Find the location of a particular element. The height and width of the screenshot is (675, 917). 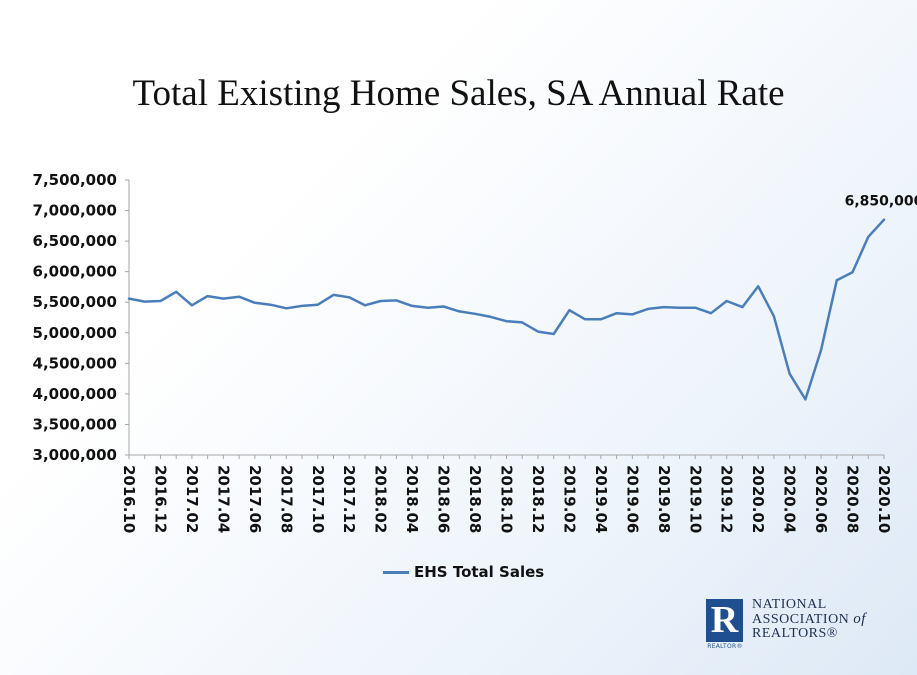

x-tick-label: 2017.02 is located at coordinates (192, 499).